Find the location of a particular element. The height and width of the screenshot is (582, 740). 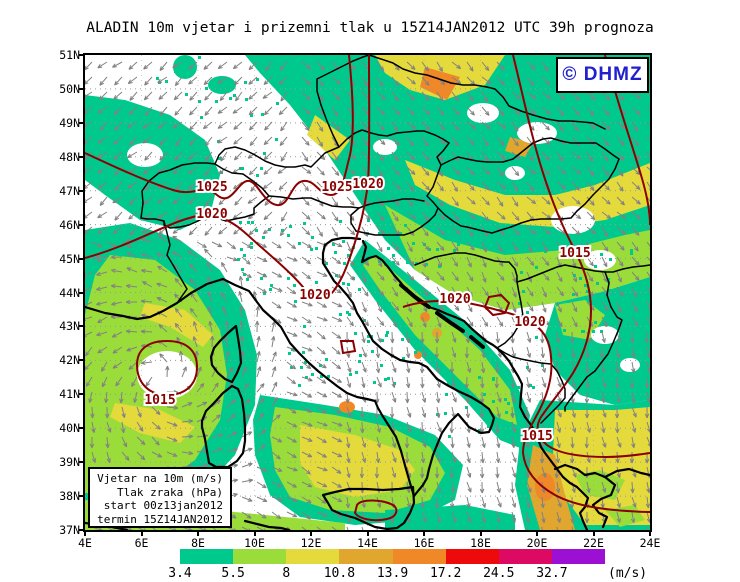

lon-tick-label: 6E is located at coordinates (141, 543).